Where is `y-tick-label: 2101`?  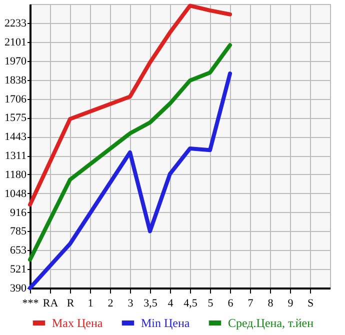
y-tick-label: 2101 is located at coordinates (15, 42).